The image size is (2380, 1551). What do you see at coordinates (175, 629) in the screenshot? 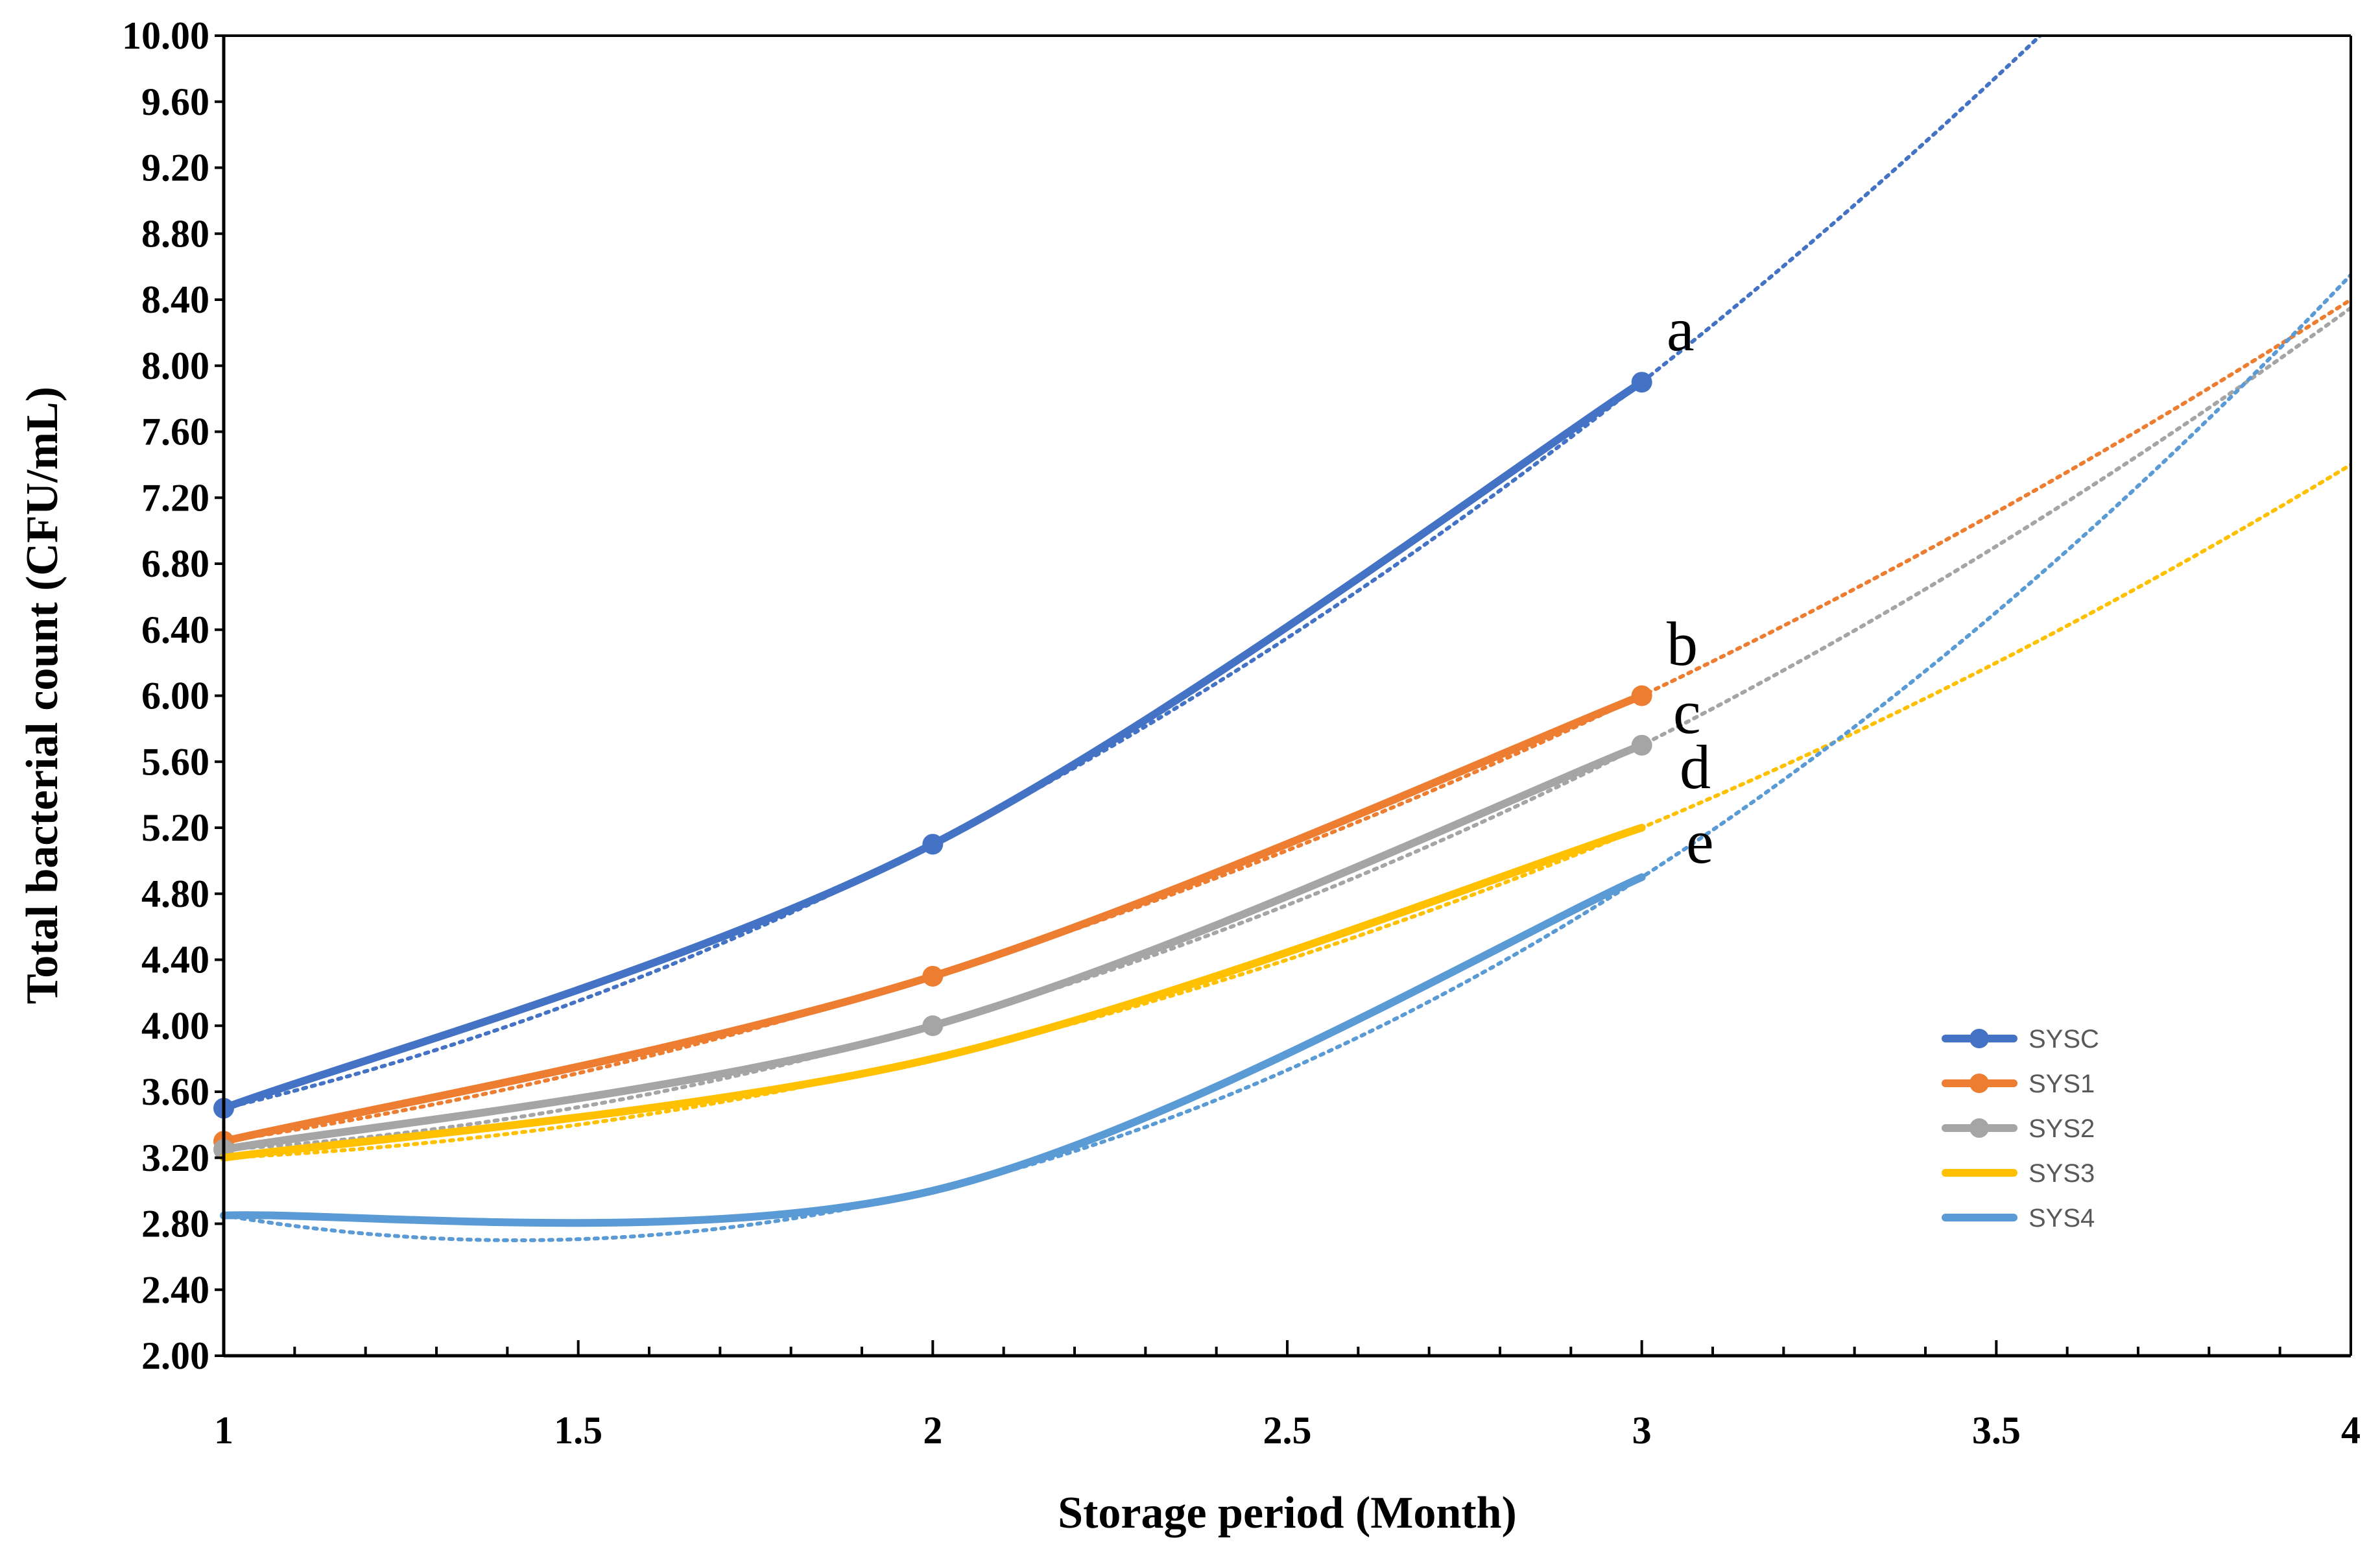
I see `y-tick-label: 6.40` at bounding box center [175, 629].